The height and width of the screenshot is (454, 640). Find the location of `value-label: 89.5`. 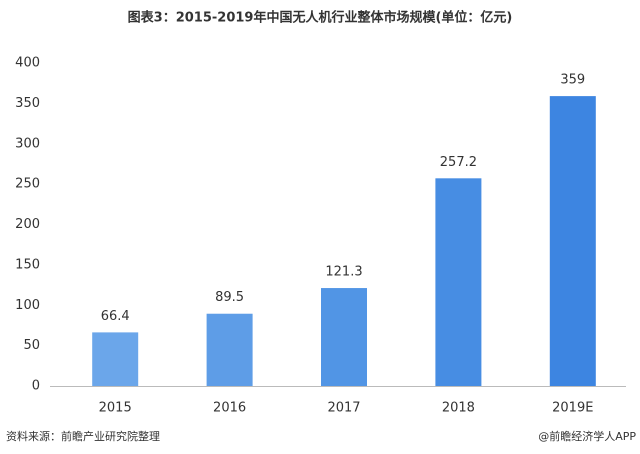

value-label: 89.5 is located at coordinates (229, 297).